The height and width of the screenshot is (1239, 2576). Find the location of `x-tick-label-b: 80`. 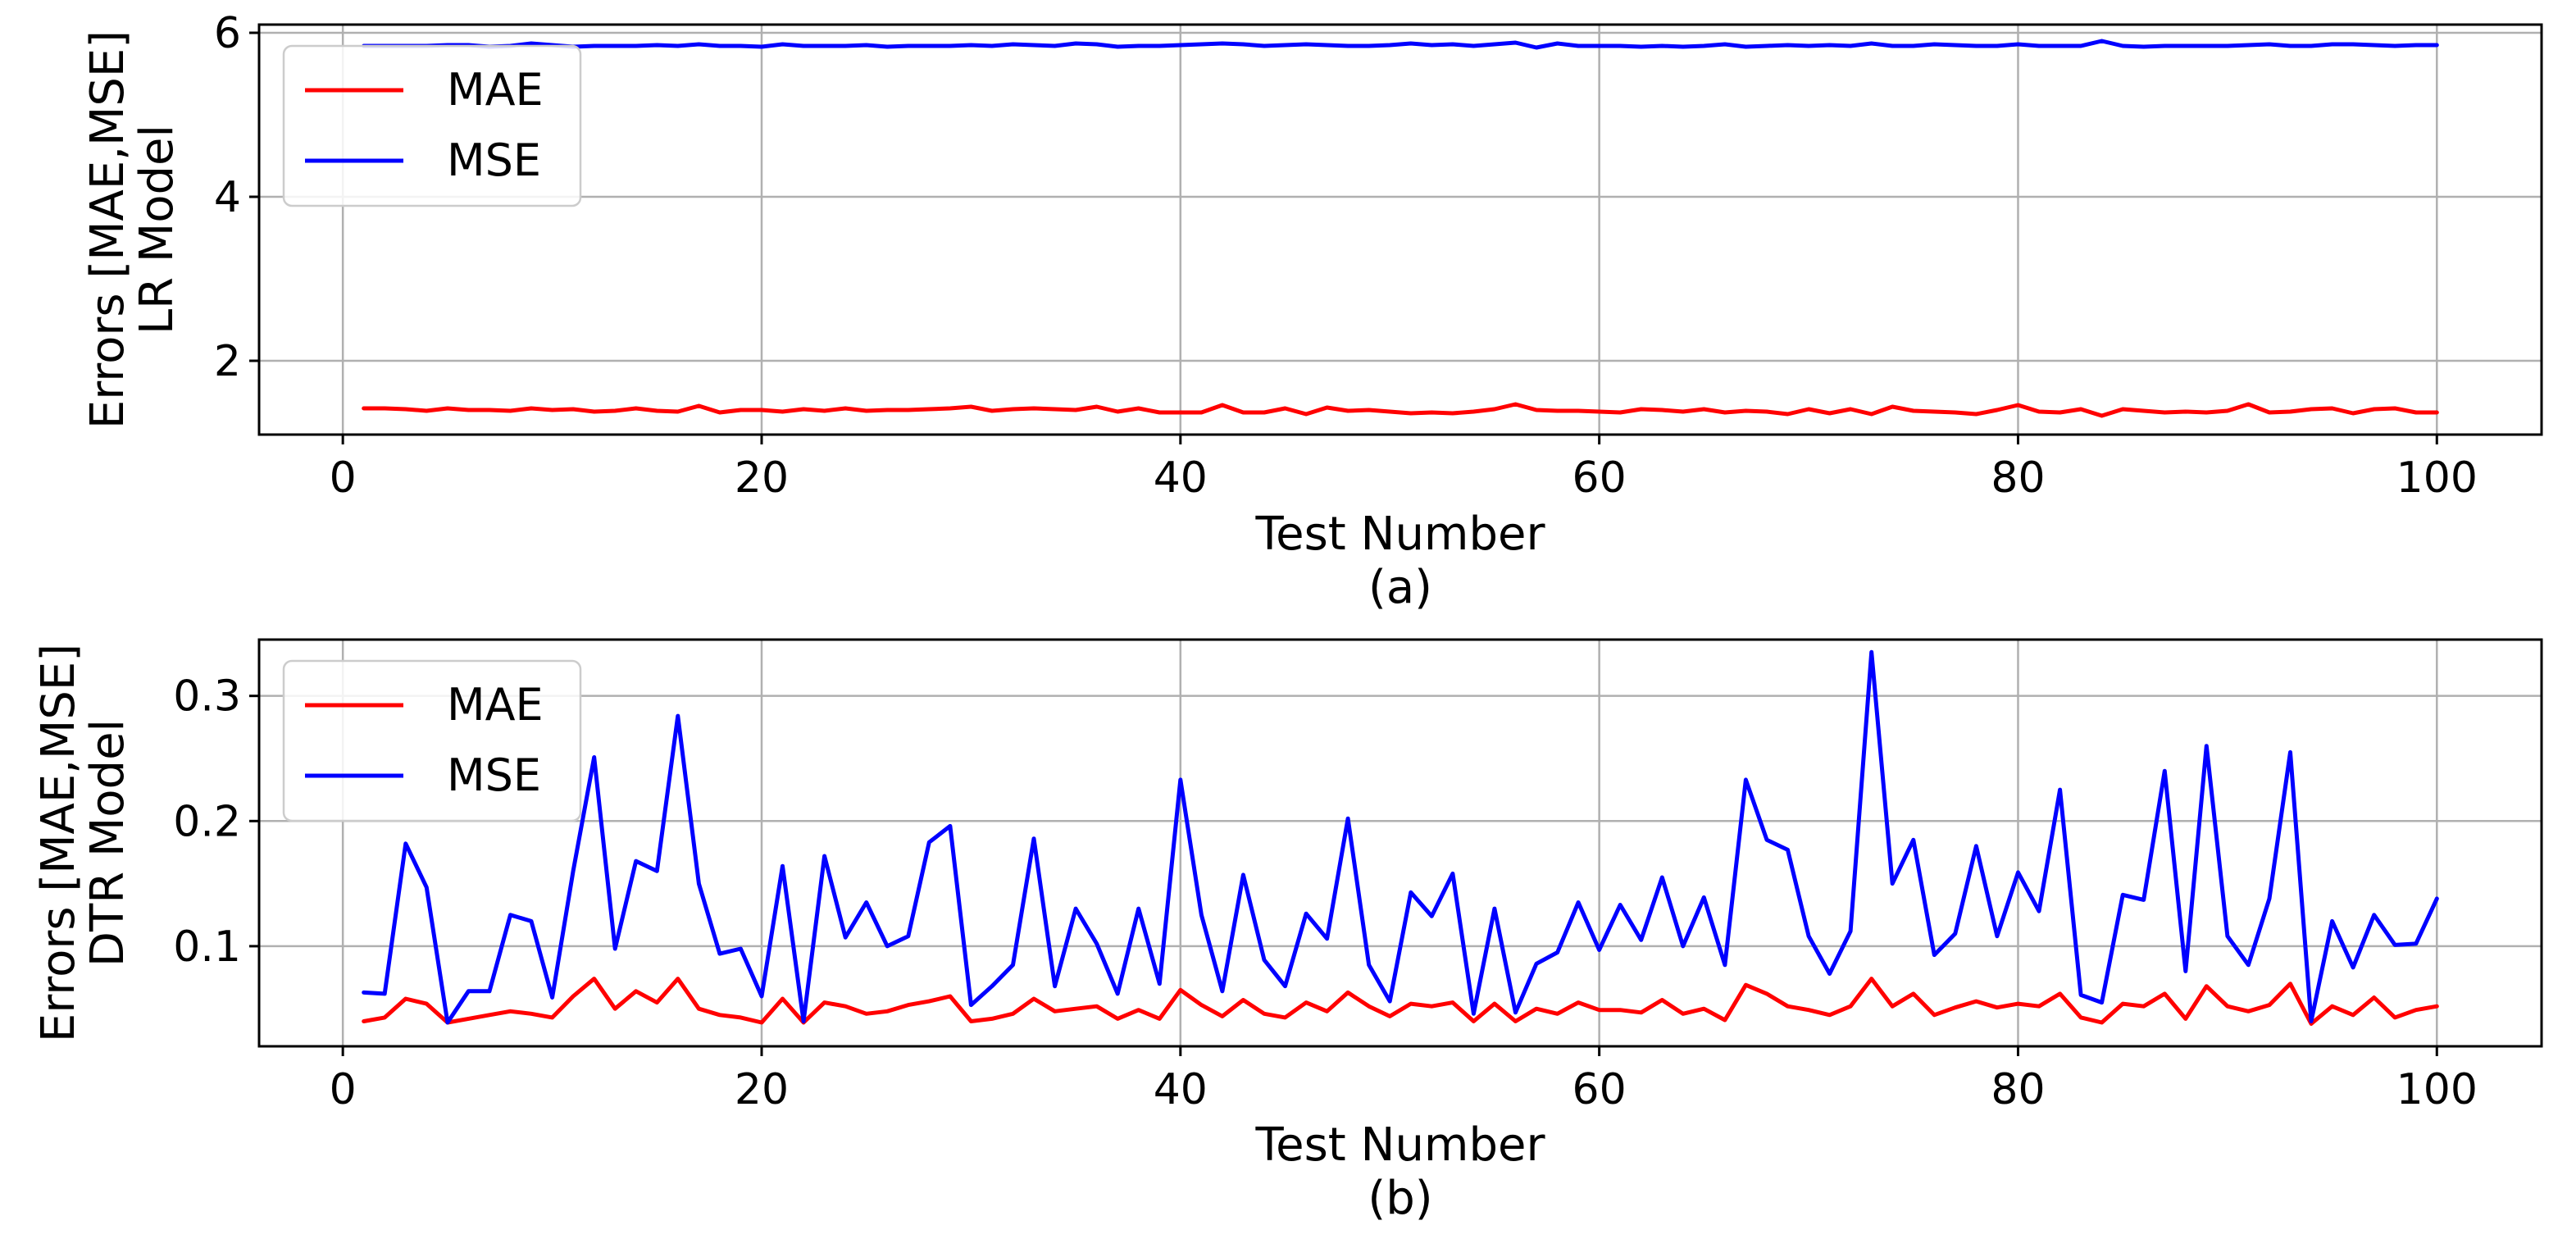

x-tick-label-b: 80 is located at coordinates (2018, 1089).